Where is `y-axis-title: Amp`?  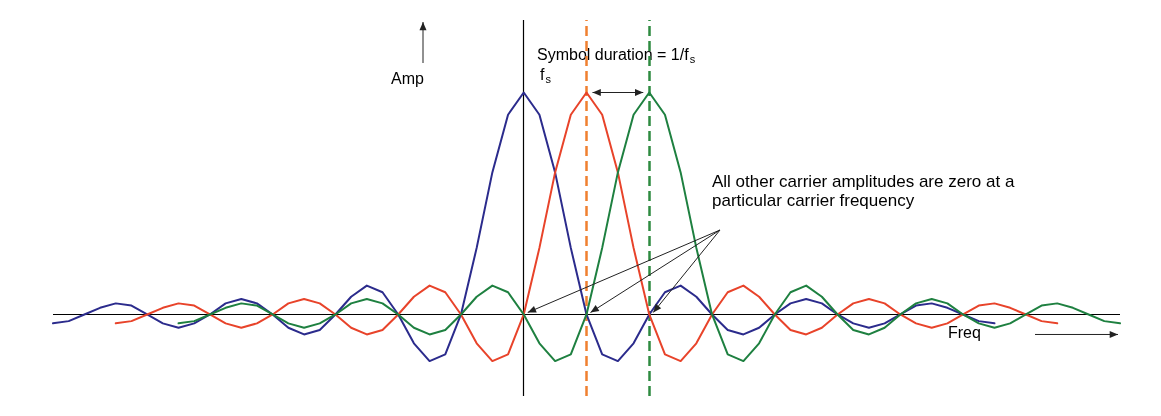
y-axis-title: Amp is located at coordinates (407, 78).